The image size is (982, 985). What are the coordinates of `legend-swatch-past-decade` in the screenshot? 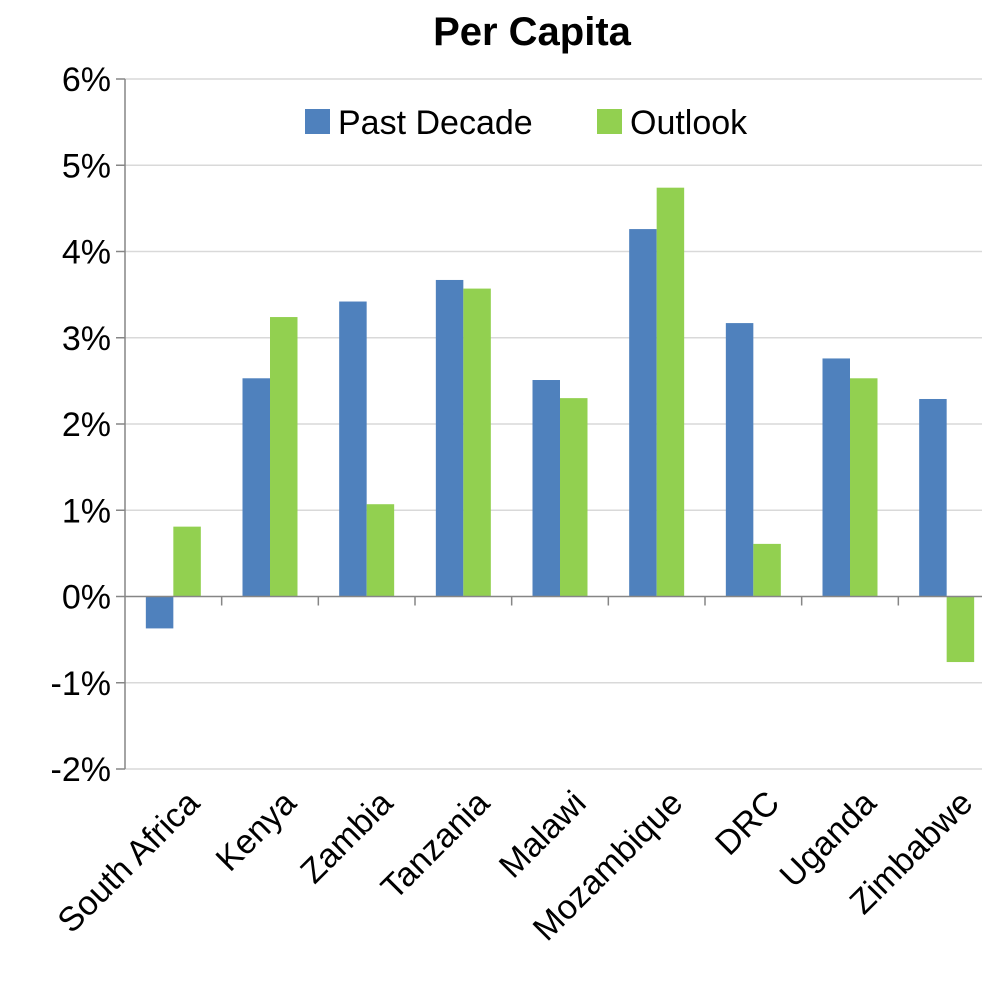 It's located at (317, 121).